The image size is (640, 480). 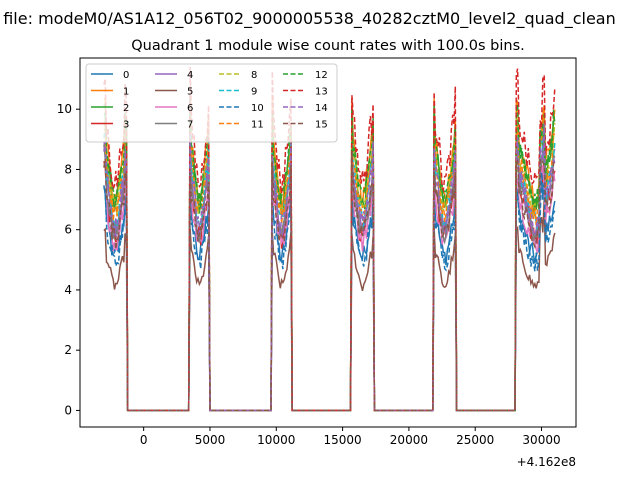 What do you see at coordinates (68, 290) in the screenshot?
I see `y-tick-label: 4` at bounding box center [68, 290].